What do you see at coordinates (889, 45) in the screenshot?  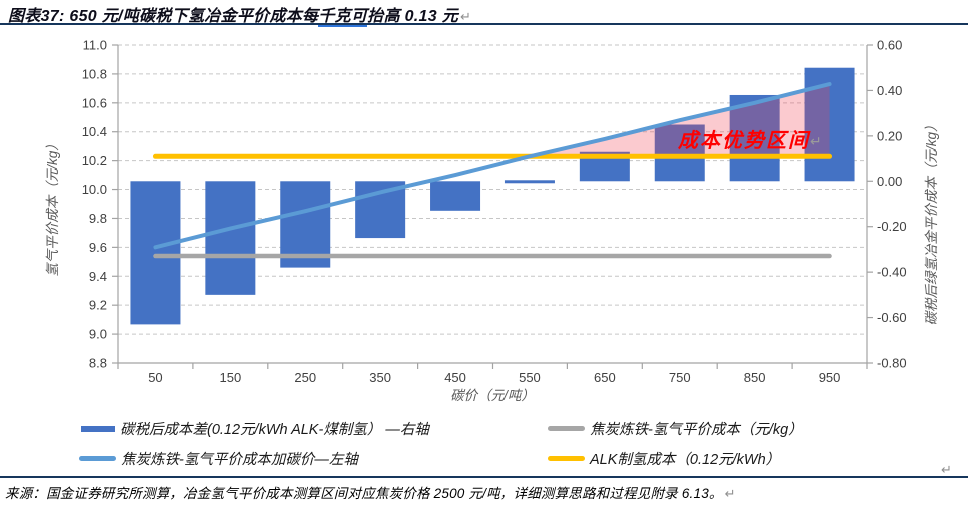 I see `svg-text: 0.60` at bounding box center [889, 45].